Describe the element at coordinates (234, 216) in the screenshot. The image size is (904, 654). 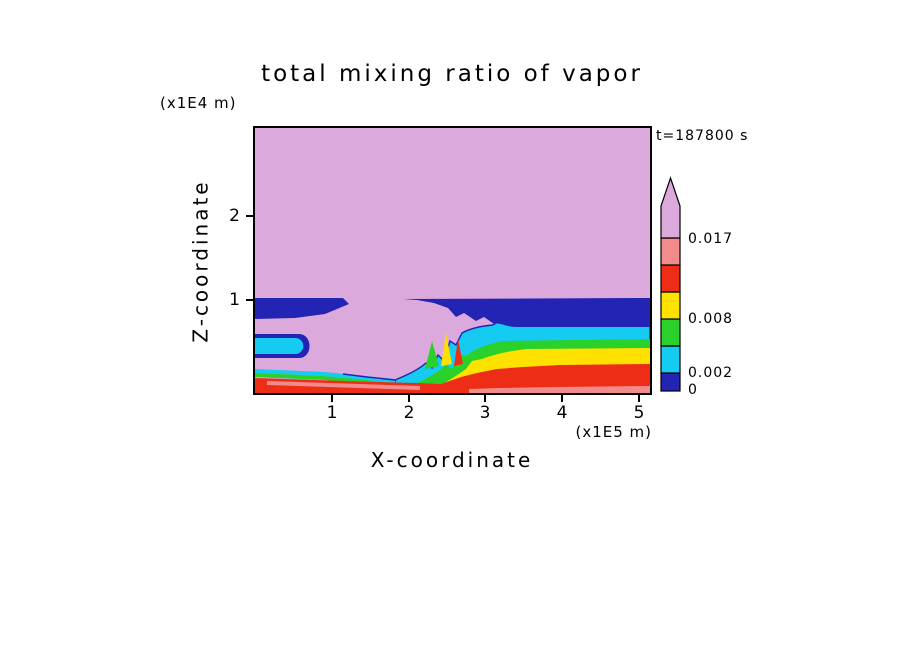
I see `z-tick-label-2: 2` at that location.